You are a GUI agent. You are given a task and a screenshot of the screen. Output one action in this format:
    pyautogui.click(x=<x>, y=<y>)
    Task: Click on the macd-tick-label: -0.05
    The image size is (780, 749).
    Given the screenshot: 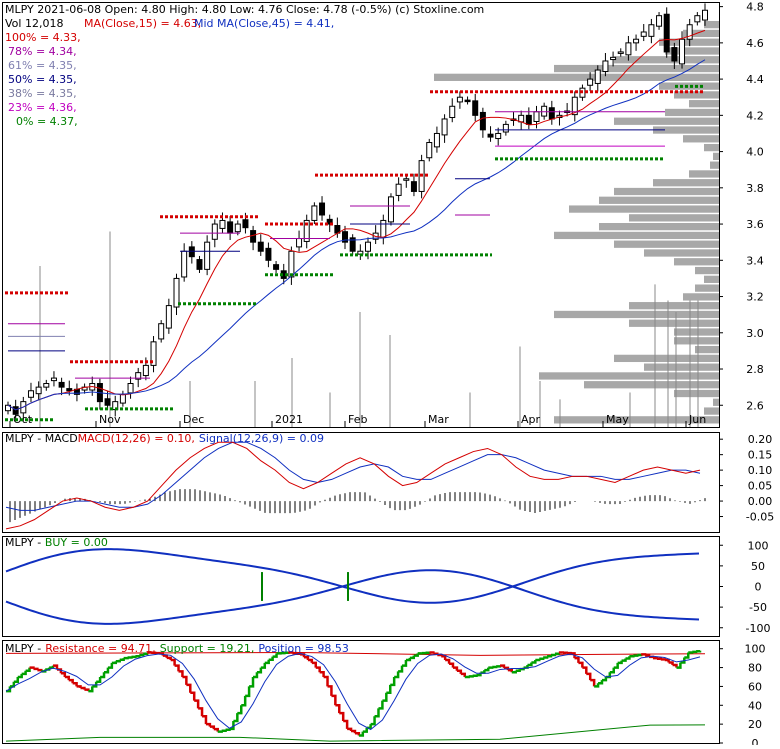 What is the action you would take?
    pyautogui.click(x=760, y=517)
    